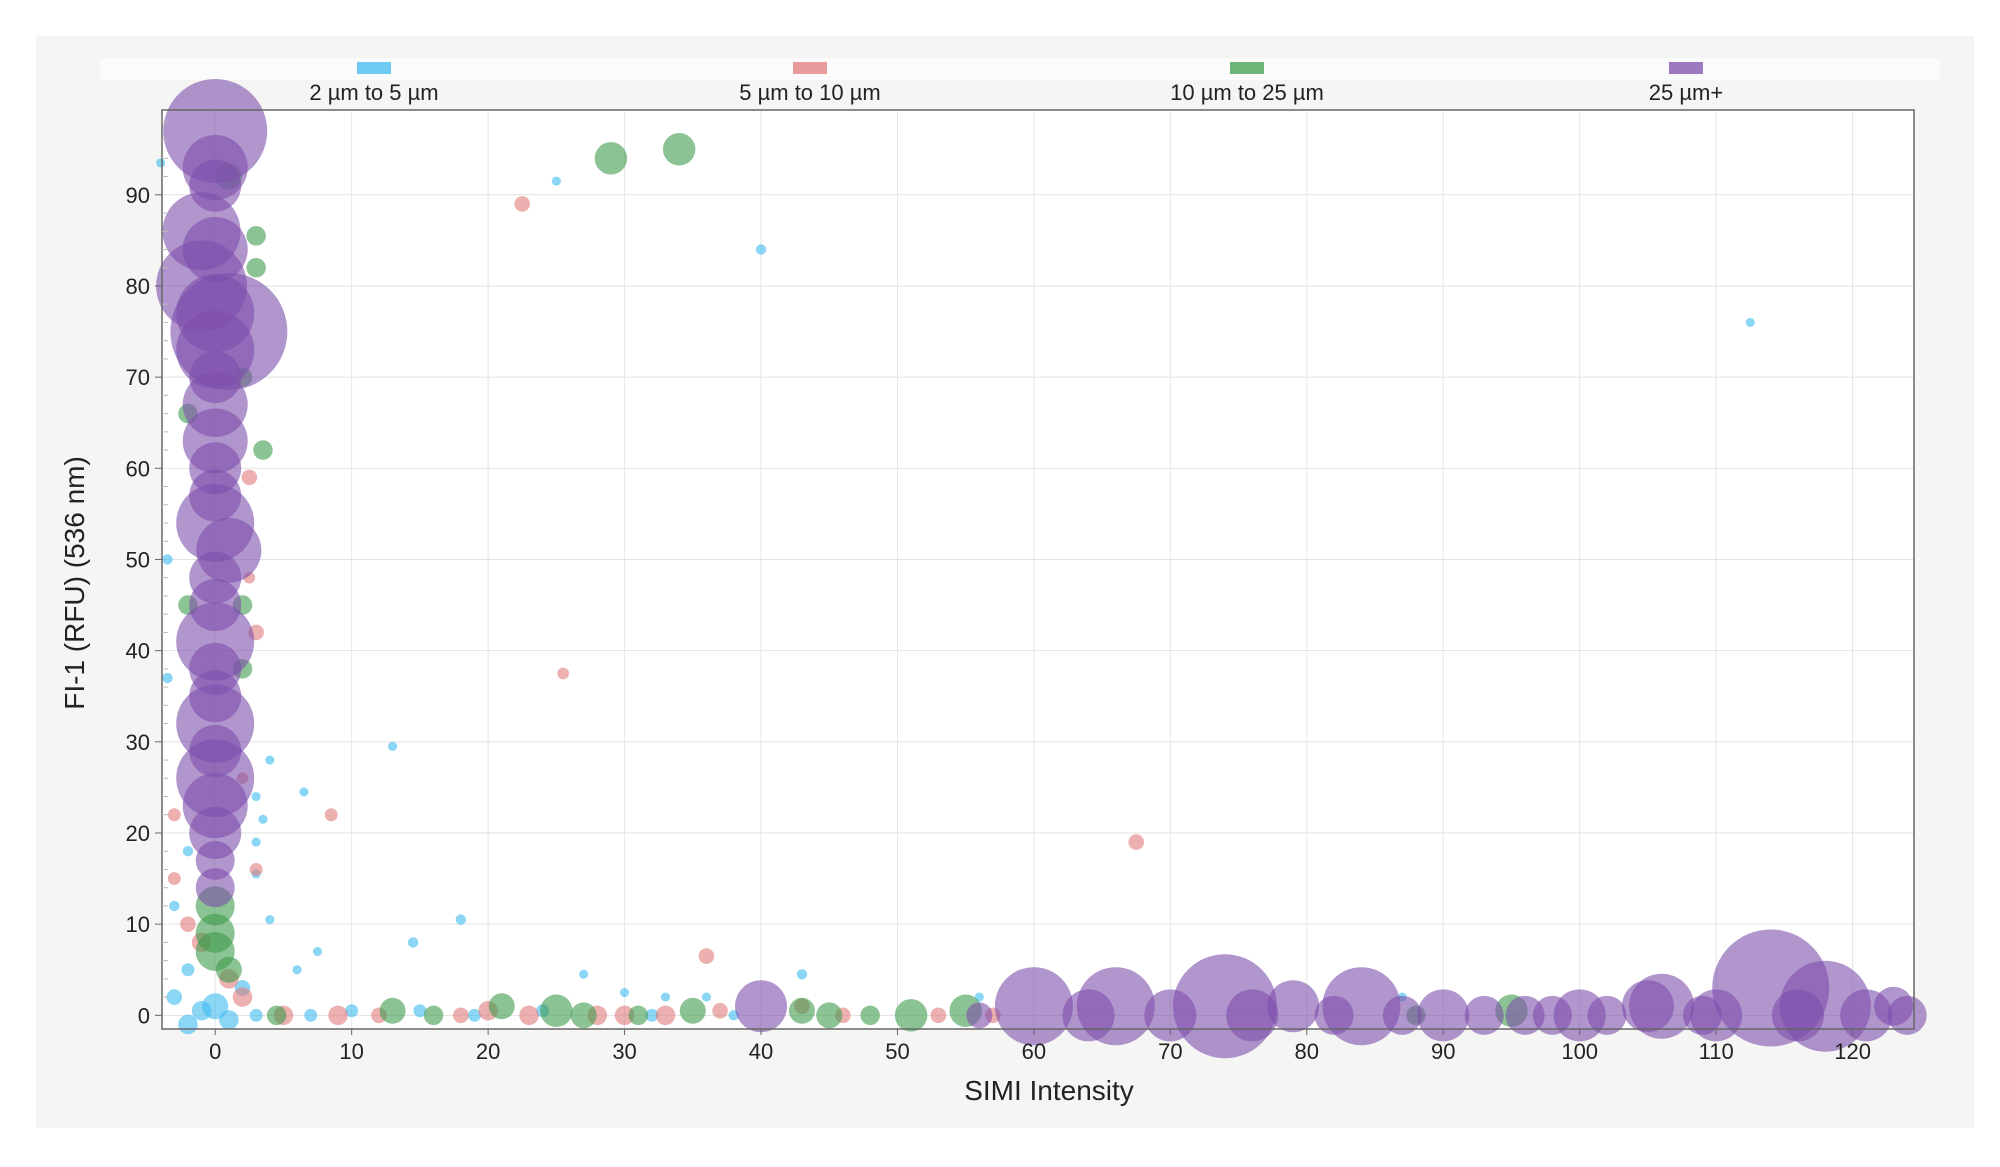 The height and width of the screenshot is (1167, 2000). Describe the element at coordinates (1020, 69) in the screenshot. I see `legend-band` at that location.